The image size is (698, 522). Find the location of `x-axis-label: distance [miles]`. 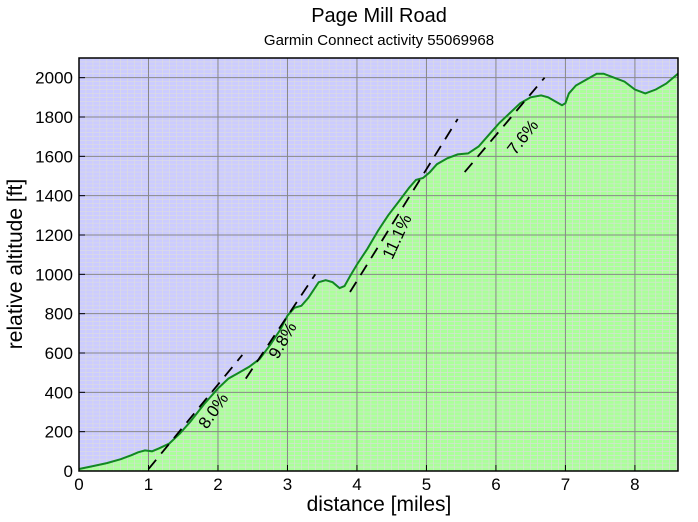

x-axis-label: distance [miles] is located at coordinates (379, 504).